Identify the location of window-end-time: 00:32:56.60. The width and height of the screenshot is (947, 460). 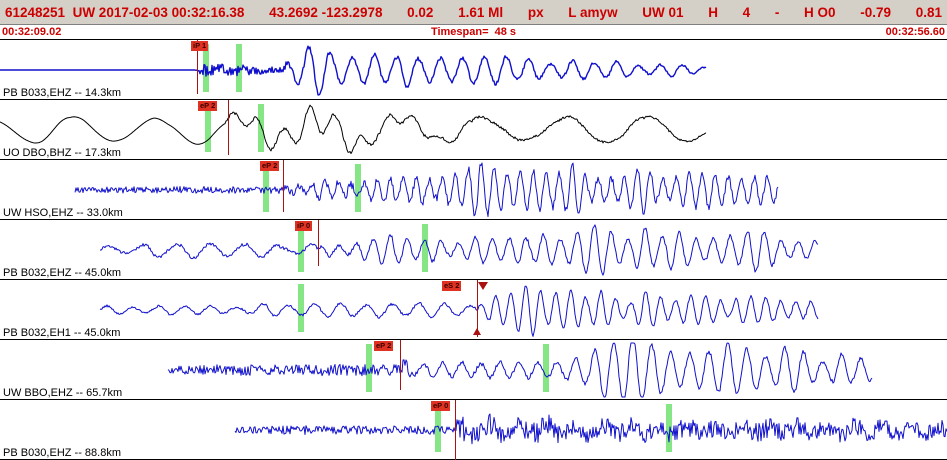
(915, 32).